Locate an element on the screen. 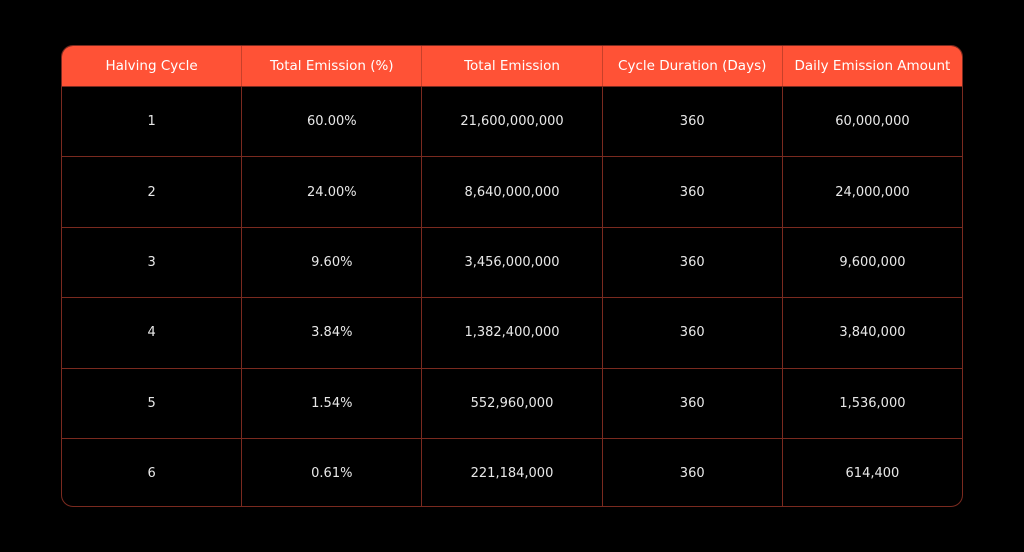 This screenshot has width=1024, height=552. cell-total-emission: 3,456,000,000 is located at coordinates (511, 262).